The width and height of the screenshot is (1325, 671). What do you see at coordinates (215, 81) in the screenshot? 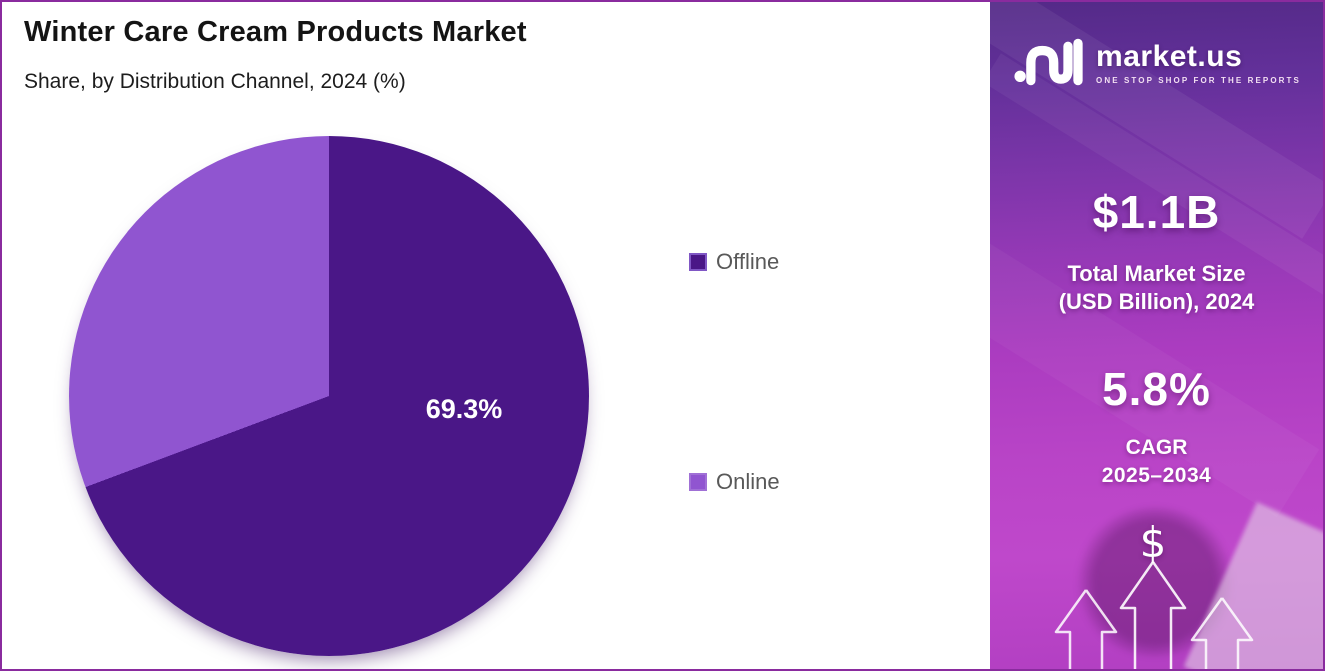
I see `chart-subtitle: Share, by Distribution Channel, 2024 (%)` at bounding box center [215, 81].